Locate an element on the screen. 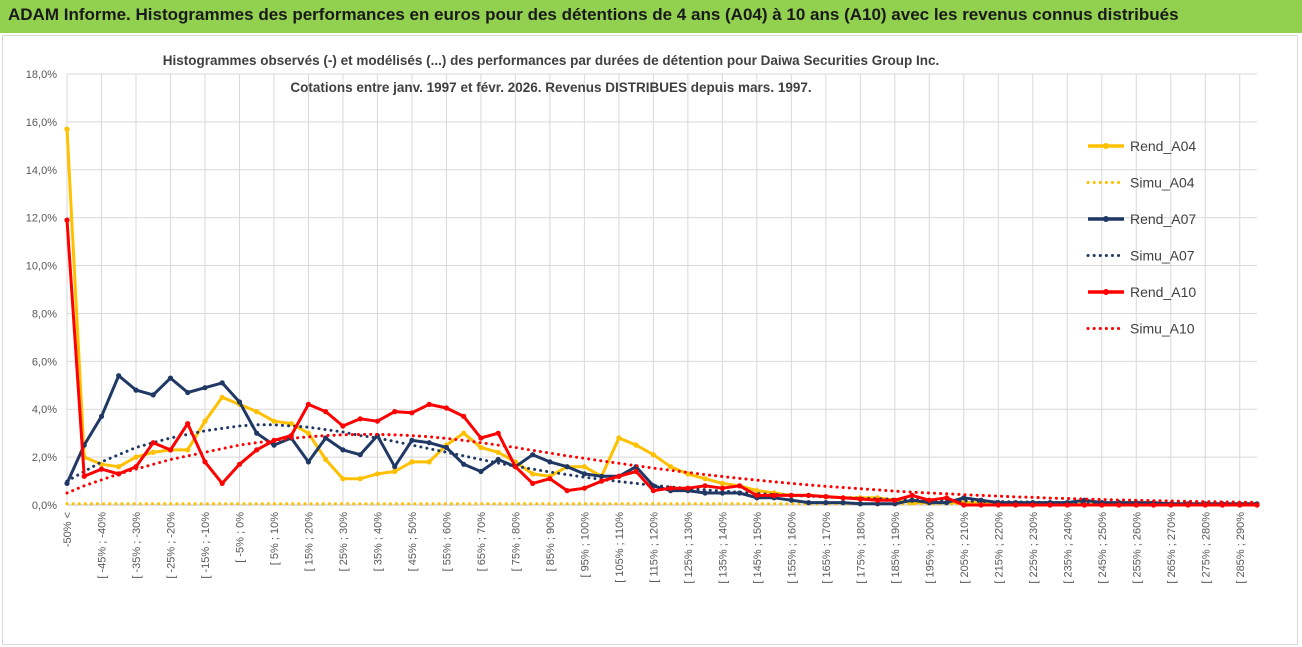 The image size is (1302, 647). y-tick-label: 0,0% is located at coordinates (44, 506).